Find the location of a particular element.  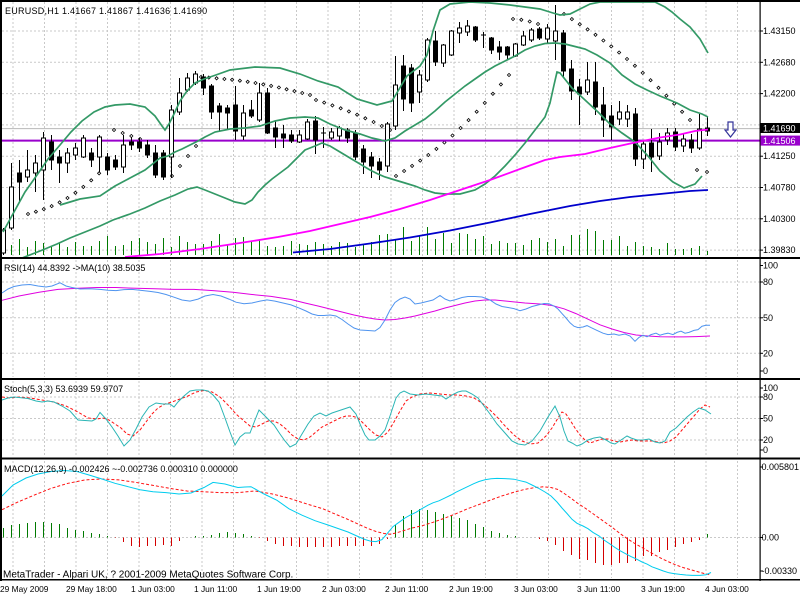

svg-text: 1.42200 is located at coordinates (779, 94).